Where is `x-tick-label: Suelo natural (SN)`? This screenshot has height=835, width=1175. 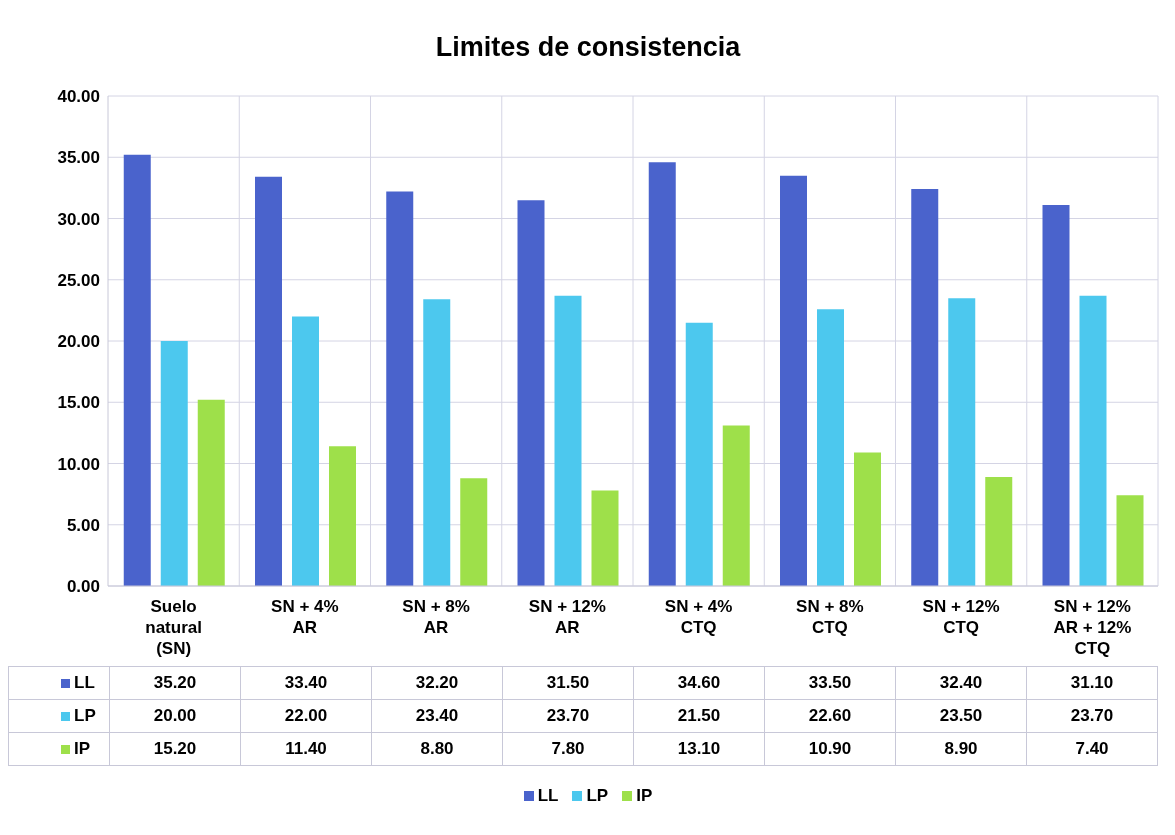 x-tick-label: Suelo natural (SN) is located at coordinates (173, 627).